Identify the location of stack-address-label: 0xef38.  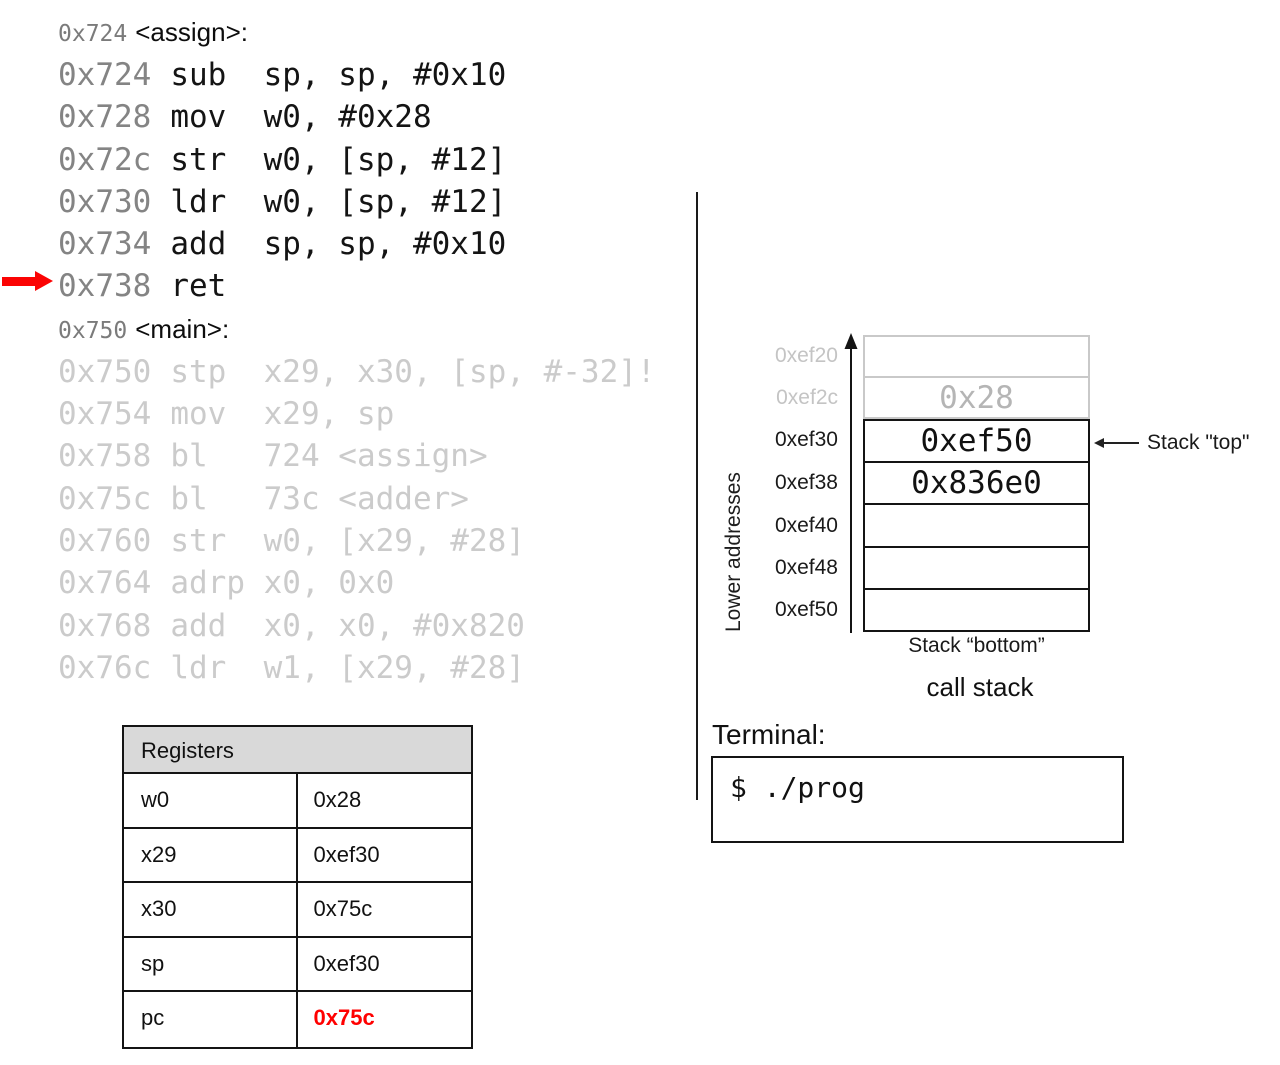
(806, 482).